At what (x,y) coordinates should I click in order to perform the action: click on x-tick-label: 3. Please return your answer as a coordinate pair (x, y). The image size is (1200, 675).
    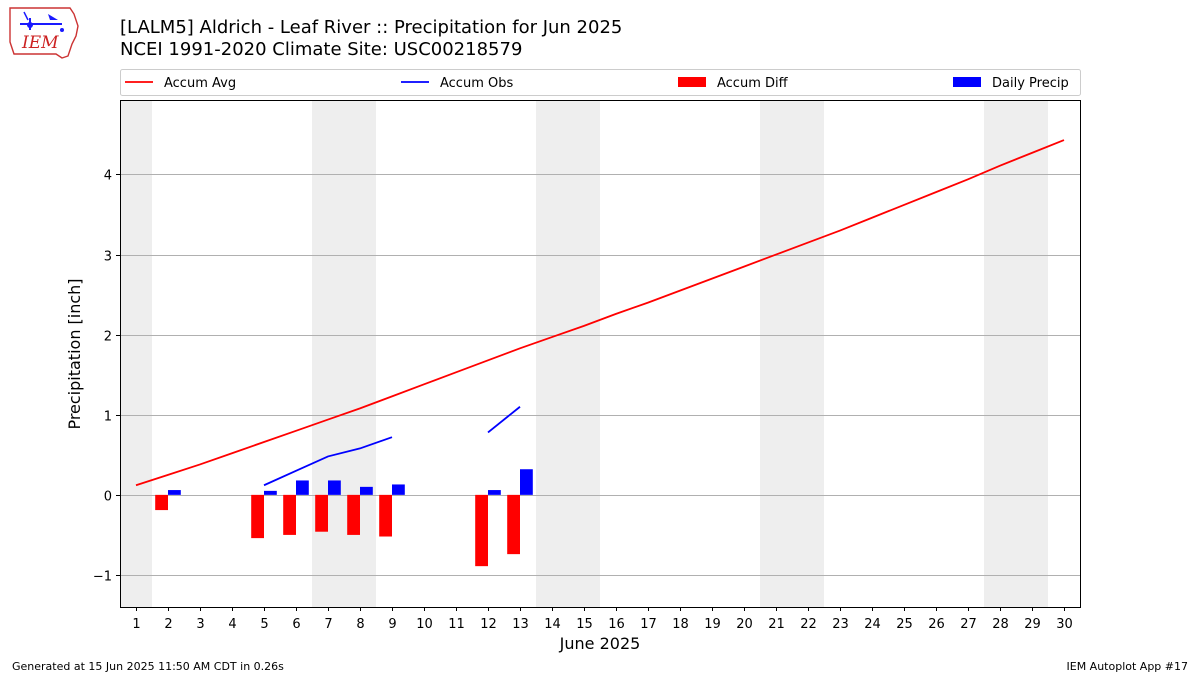
    Looking at the image, I should click on (200, 624).